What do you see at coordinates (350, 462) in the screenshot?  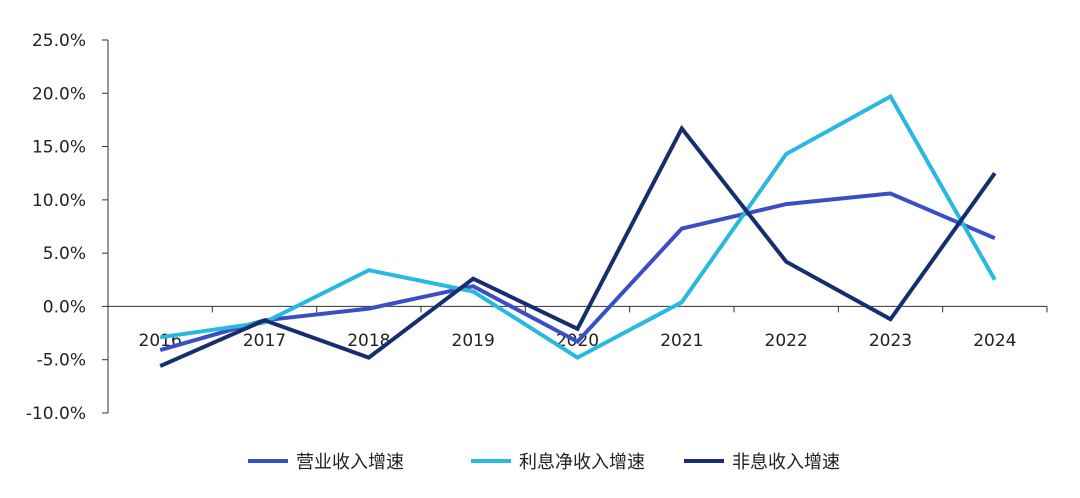 I see `legend-label: 营业收入增速` at bounding box center [350, 462].